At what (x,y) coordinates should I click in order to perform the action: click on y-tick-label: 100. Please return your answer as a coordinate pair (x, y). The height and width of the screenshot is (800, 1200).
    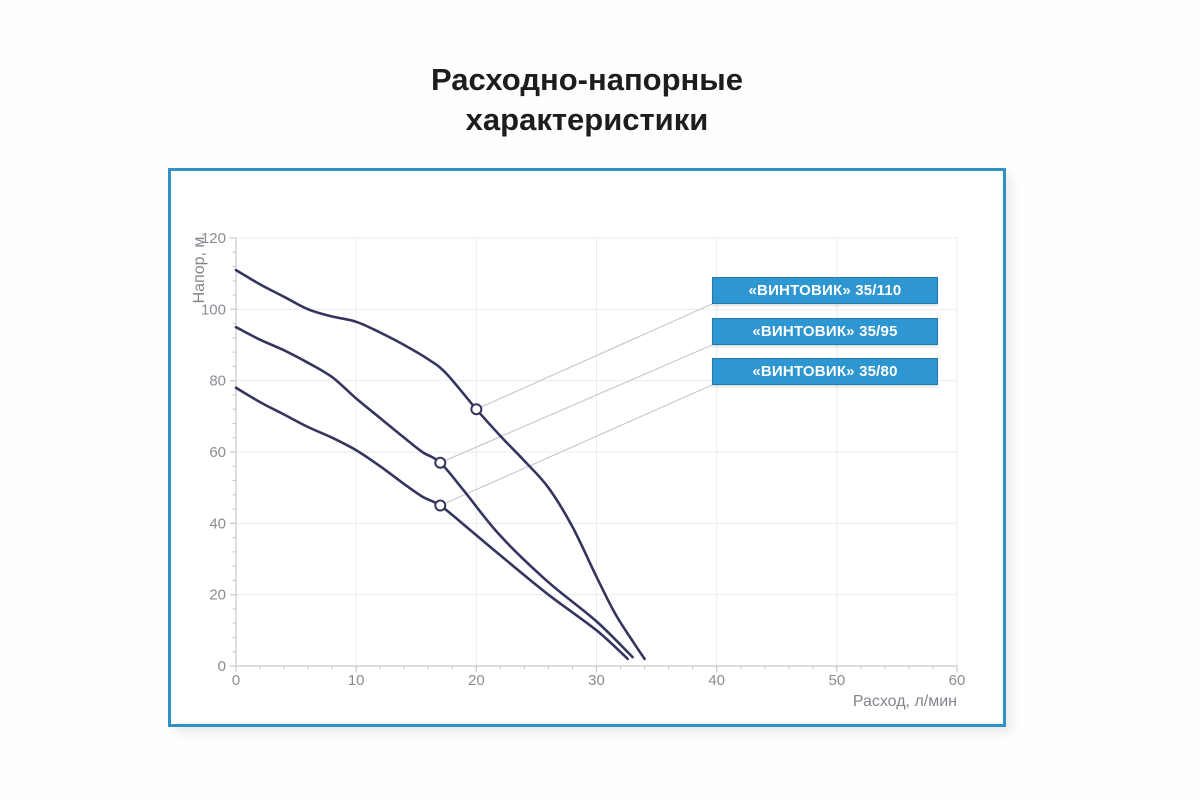
    Looking at the image, I should click on (213, 309).